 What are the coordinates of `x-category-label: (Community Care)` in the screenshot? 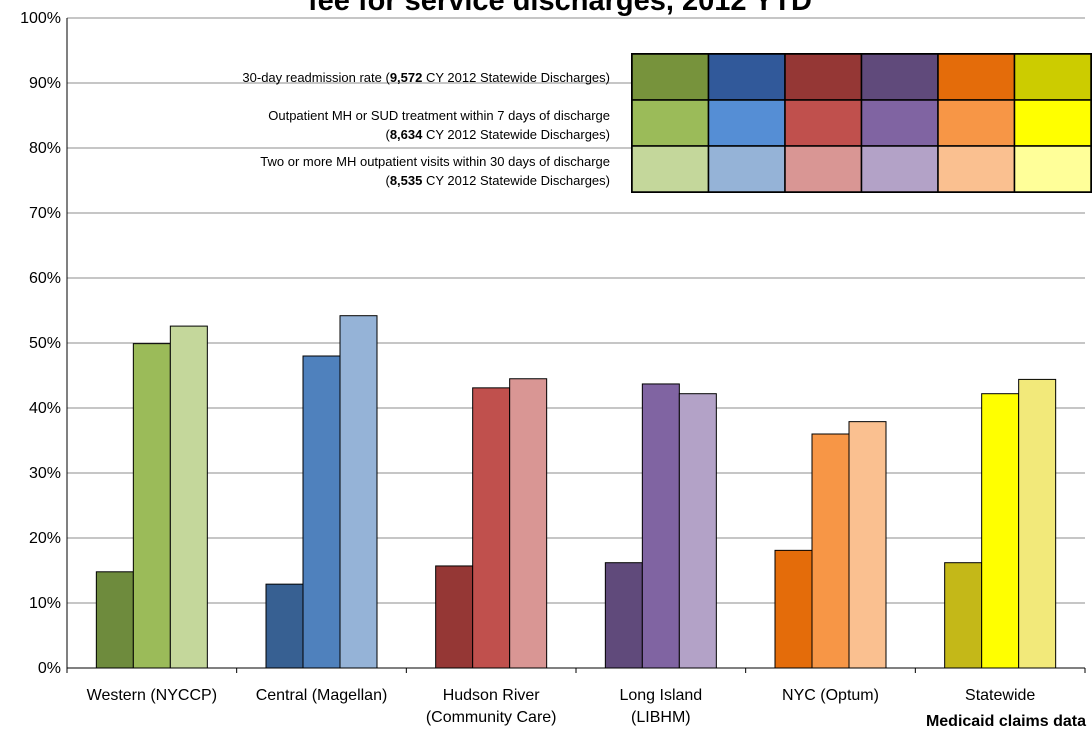 It's located at (491, 717).